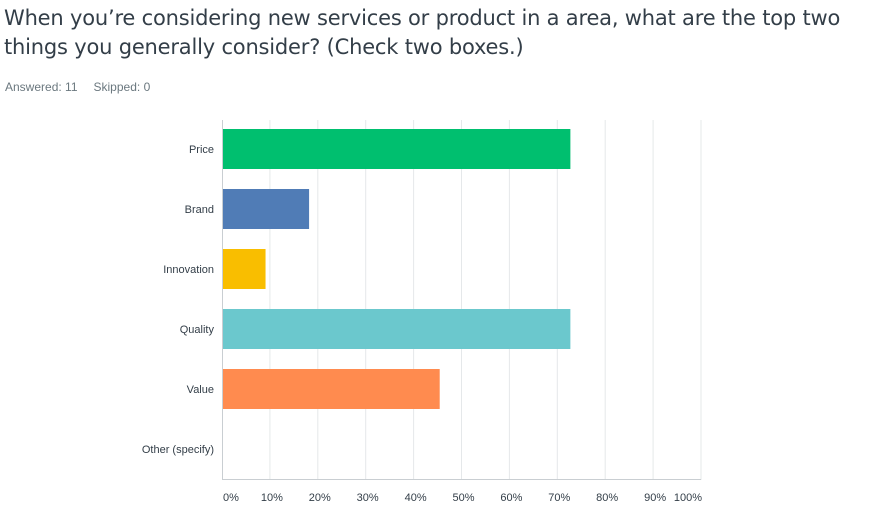 Image resolution: width=874 pixels, height=521 pixels. I want to click on bar-innovation, so click(244, 269).